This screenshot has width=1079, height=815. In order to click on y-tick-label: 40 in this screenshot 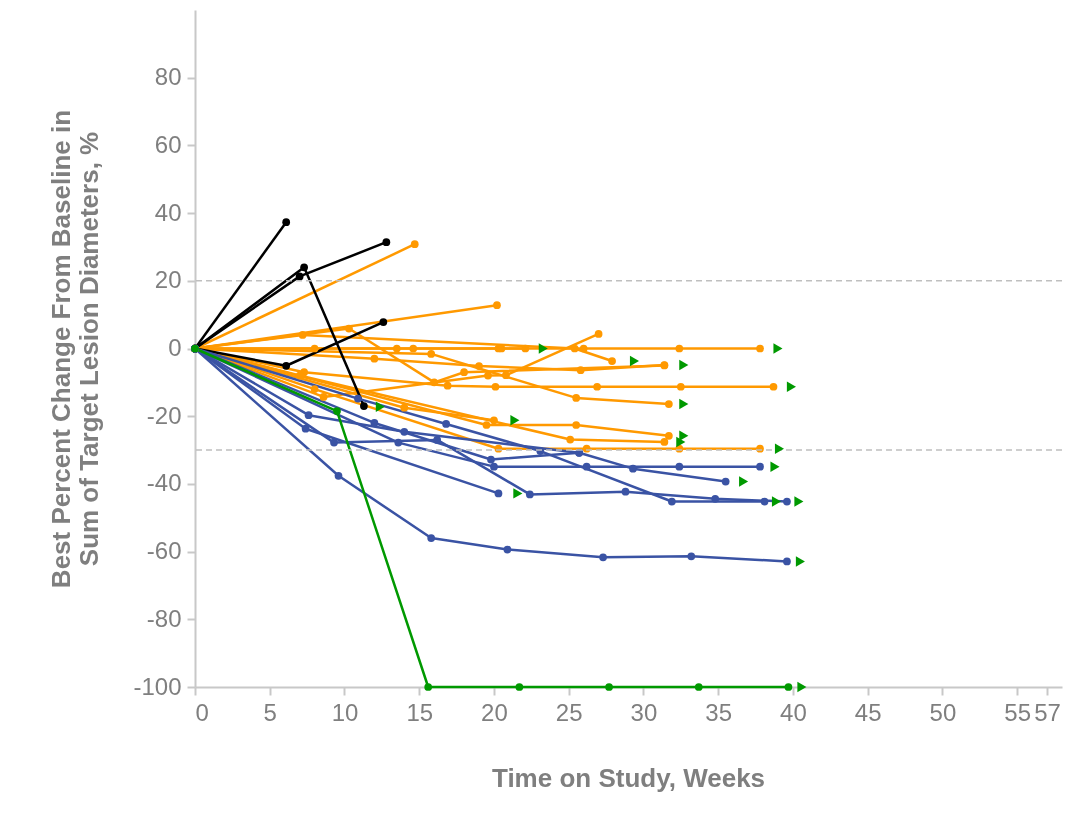, I will do `click(168, 212)`.